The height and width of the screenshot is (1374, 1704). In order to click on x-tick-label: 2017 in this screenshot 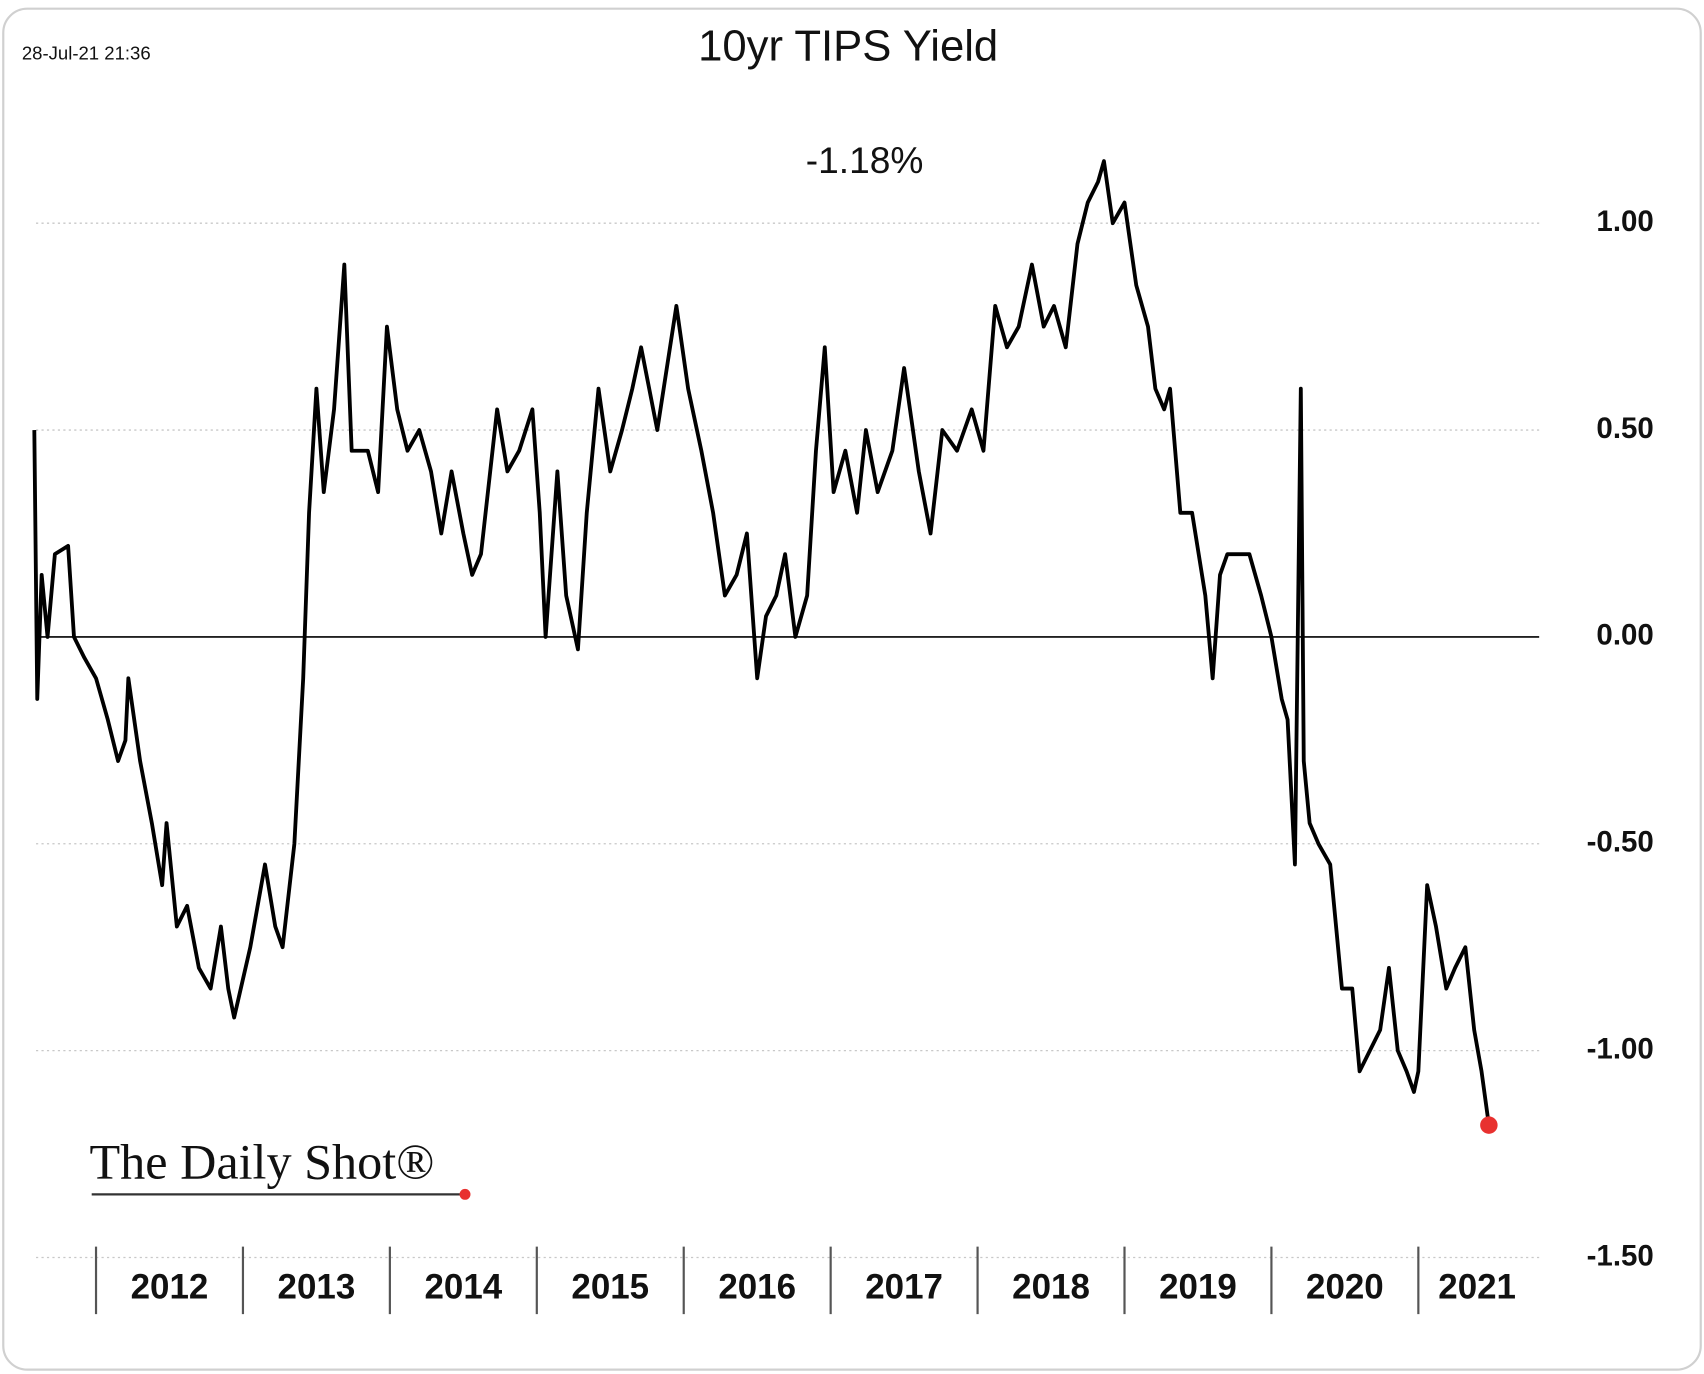, I will do `click(904, 1286)`.